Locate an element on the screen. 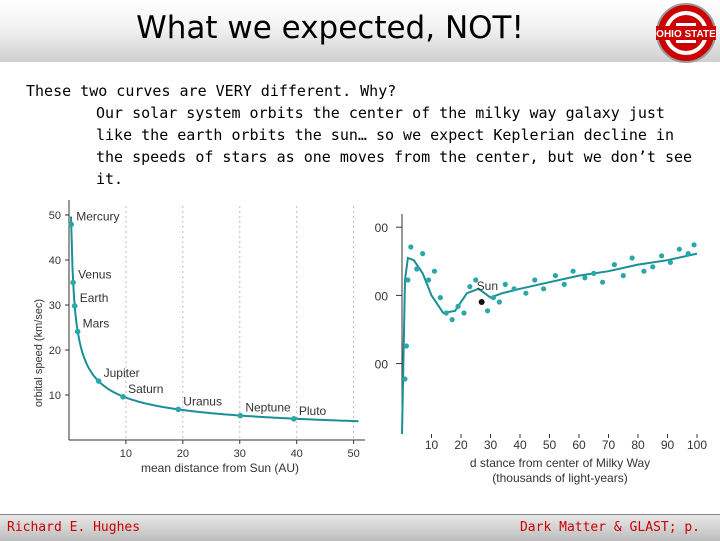 Image resolution: width=720 pixels, height=541 pixels. y-tick-label: 20 is located at coordinates (55, 351).